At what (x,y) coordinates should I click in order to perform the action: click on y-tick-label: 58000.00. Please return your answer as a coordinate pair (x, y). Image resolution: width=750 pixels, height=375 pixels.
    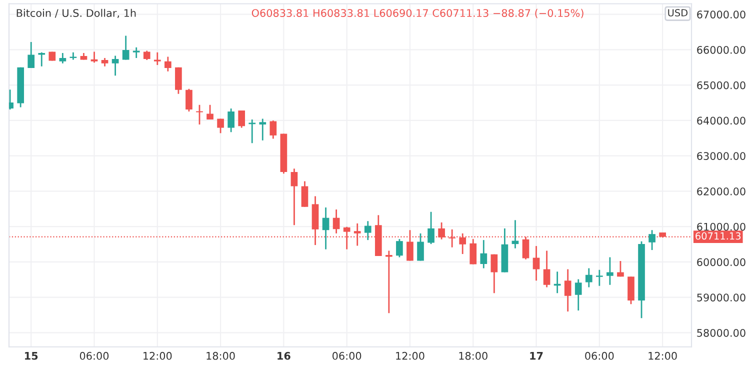
    Looking at the image, I should click on (721, 332).